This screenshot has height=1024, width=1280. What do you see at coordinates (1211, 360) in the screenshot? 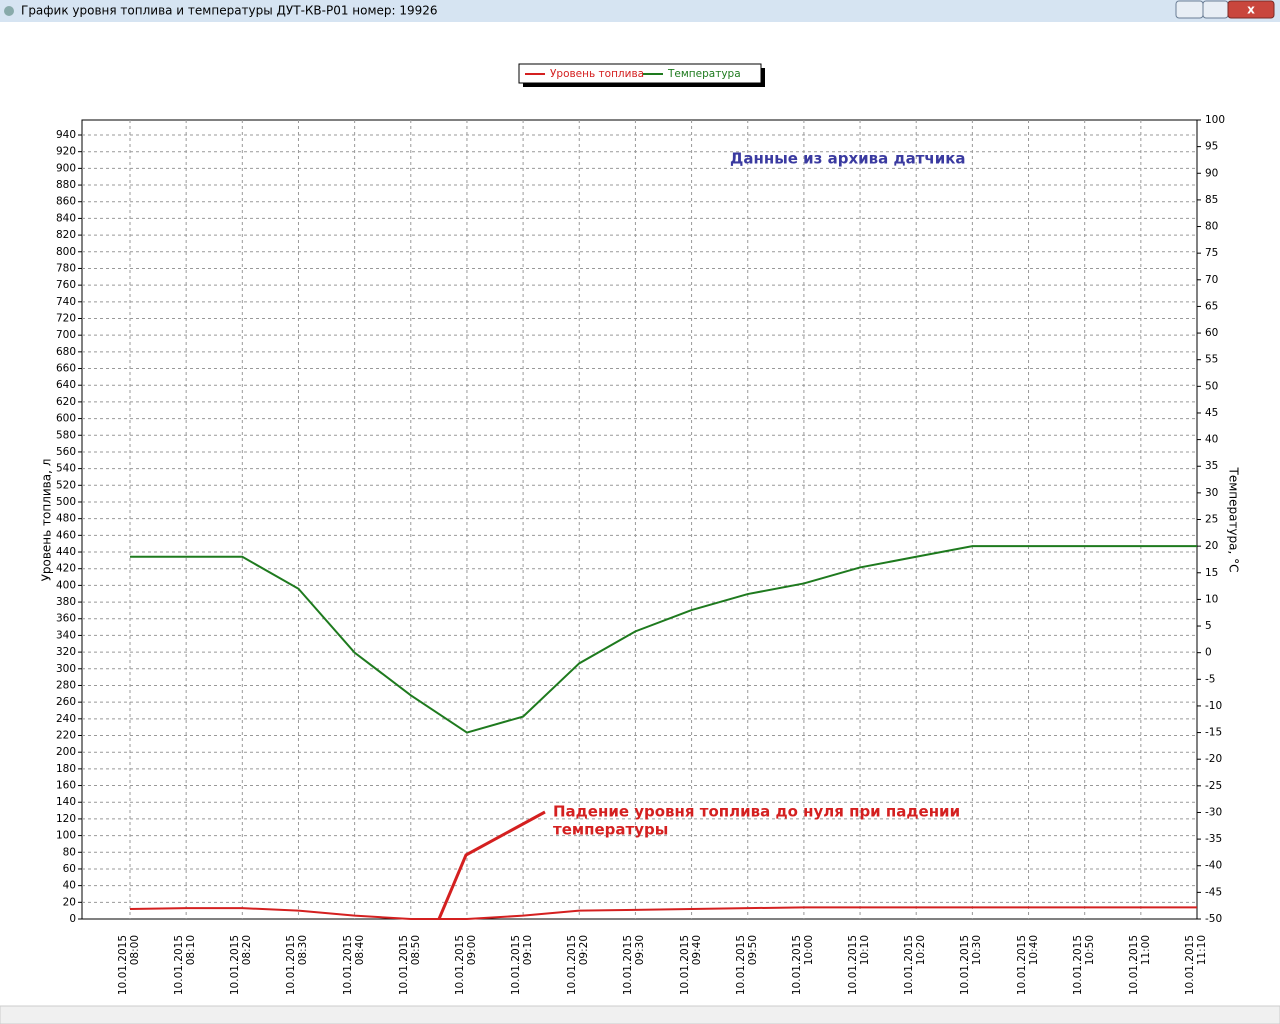
I see `y2-tick-label: 55` at bounding box center [1211, 360].